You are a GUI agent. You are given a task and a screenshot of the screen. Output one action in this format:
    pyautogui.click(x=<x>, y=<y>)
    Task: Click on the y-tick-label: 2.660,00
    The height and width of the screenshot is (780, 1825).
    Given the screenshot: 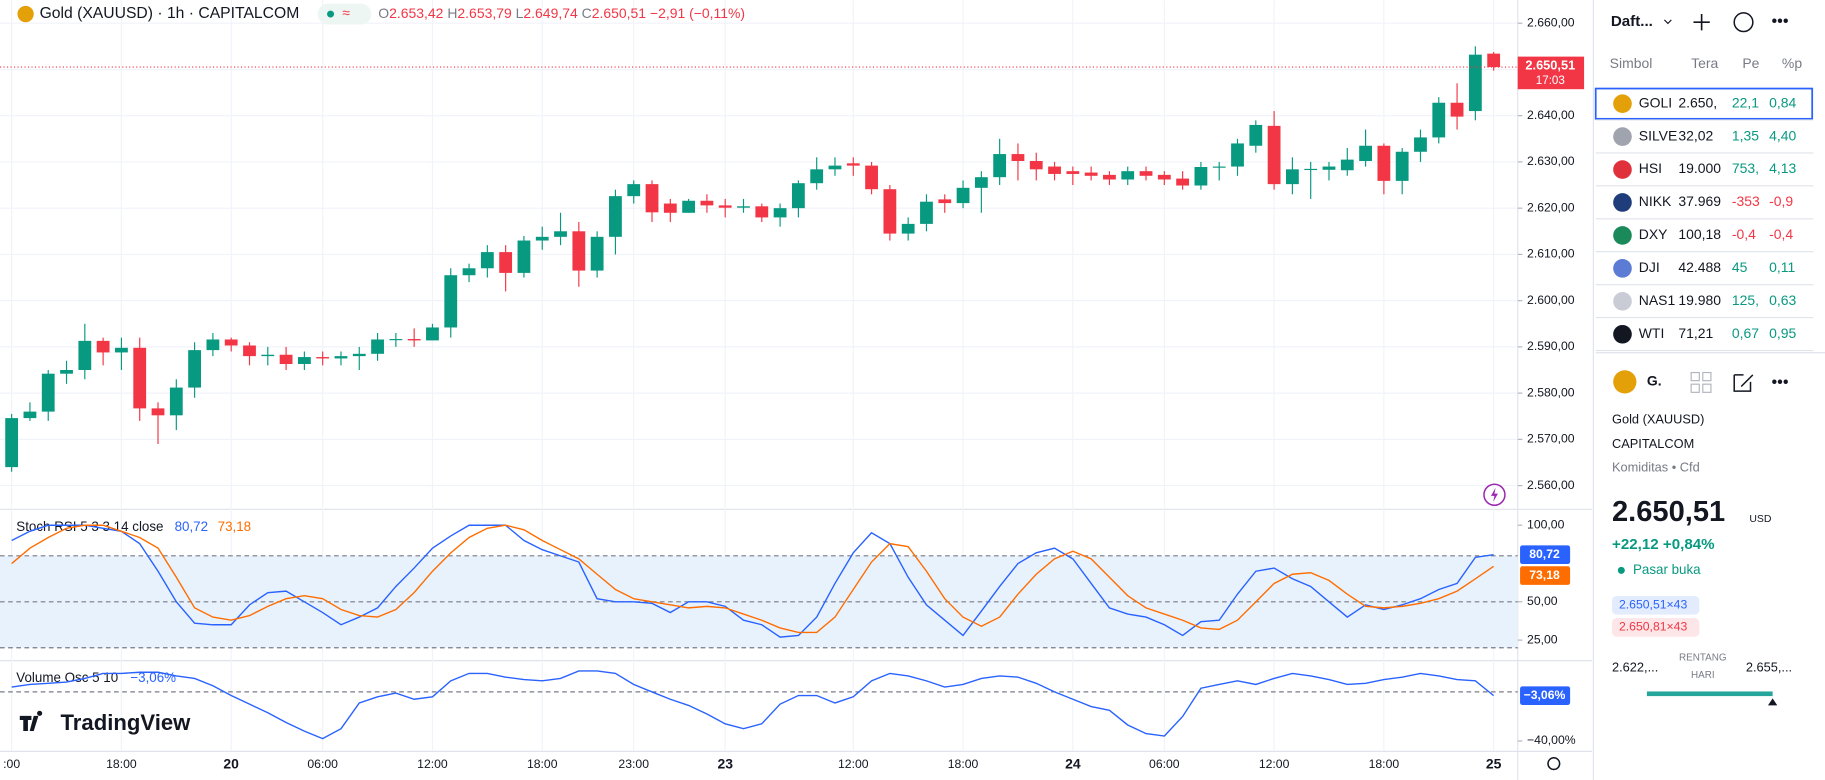 What is the action you would take?
    pyautogui.click(x=1551, y=22)
    